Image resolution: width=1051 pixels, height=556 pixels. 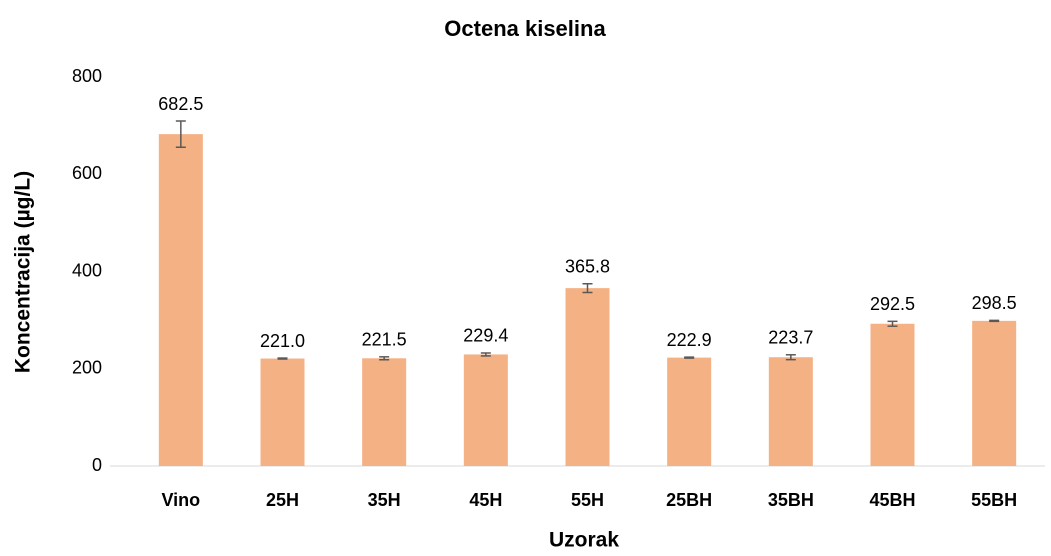 I want to click on y-axis-label: Koncentracija (µg/L), so click(x=23, y=272).